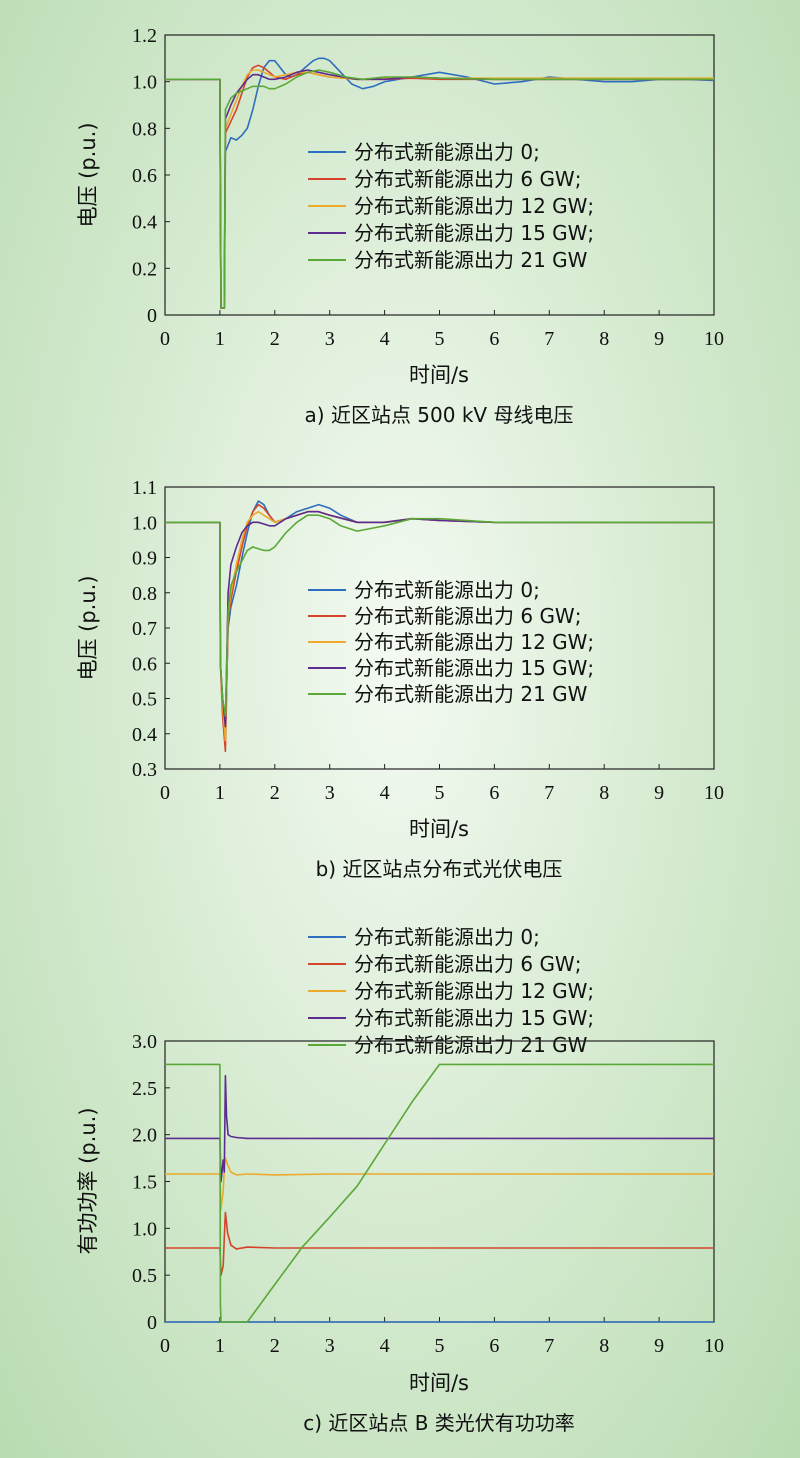 The image size is (800, 1458). Describe the element at coordinates (144, 1089) in the screenshot. I see `y-tick-label: 2.5` at that location.